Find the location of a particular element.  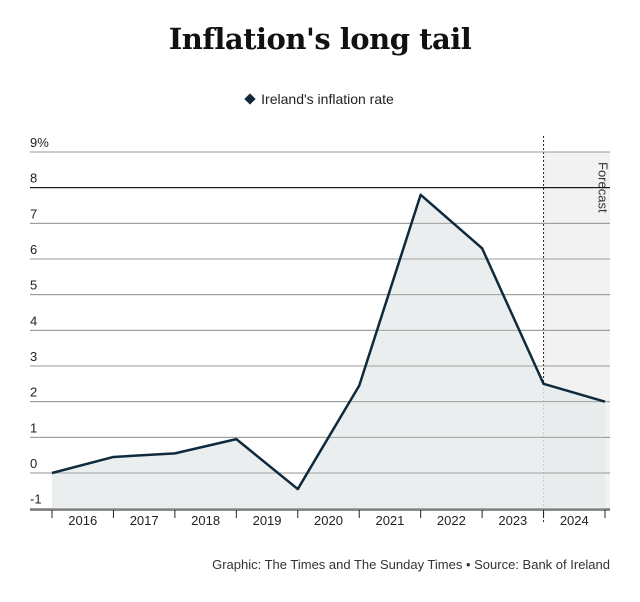

y-tick-label: 1 is located at coordinates (33, 427).